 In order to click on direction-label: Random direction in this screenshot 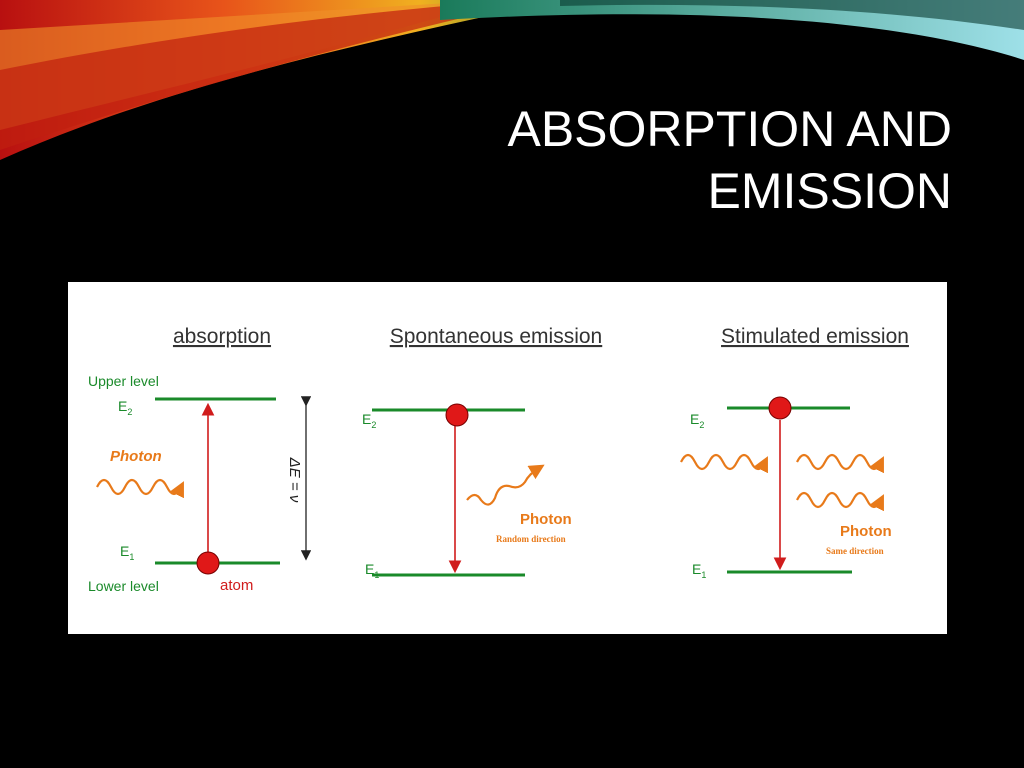, I will do `click(531, 539)`.